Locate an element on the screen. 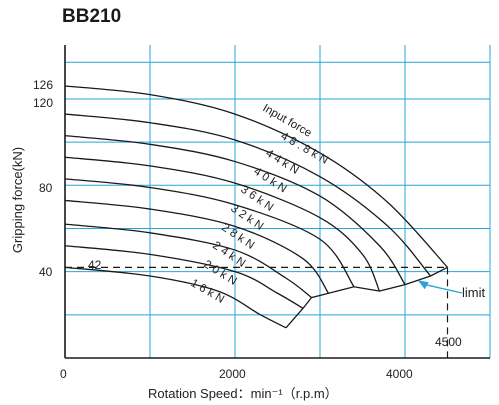 This screenshot has height=405, width=499. y-axis-label: Gripping force(kN) is located at coordinates (17, 200).